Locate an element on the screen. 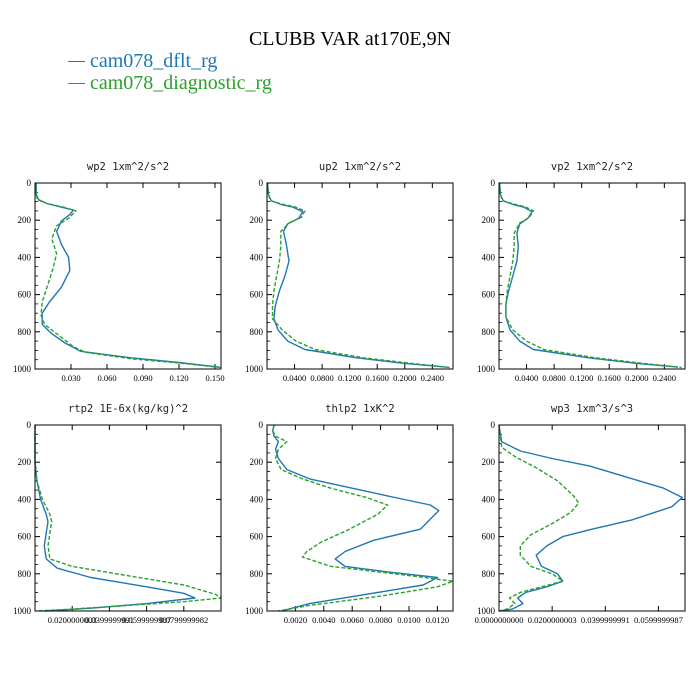 Image resolution: width=700 pixels, height=700 pixels. x-tick-label: 0.030 is located at coordinates (70, 378).